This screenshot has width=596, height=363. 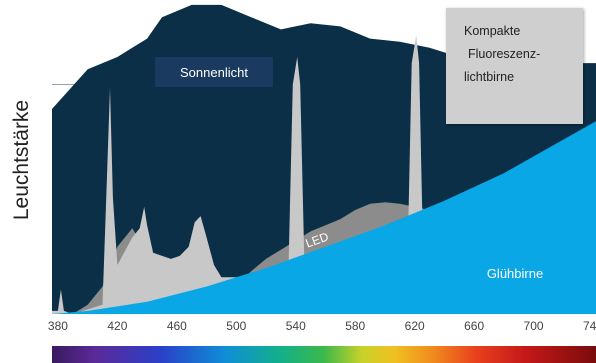 What do you see at coordinates (515, 273) in the screenshot?
I see `gluehbirne-label: Glühbirne` at bounding box center [515, 273].